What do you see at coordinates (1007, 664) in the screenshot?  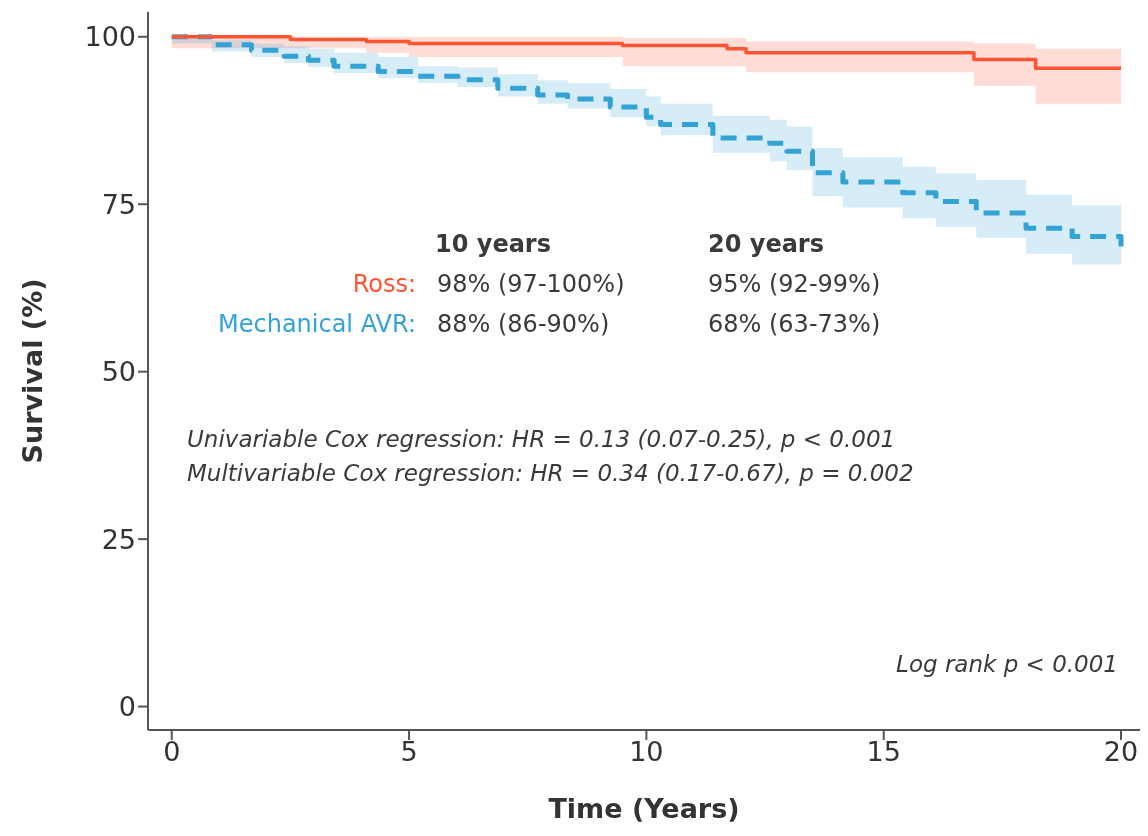 I see `annotation: Log rank p < 0.001` at bounding box center [1007, 664].